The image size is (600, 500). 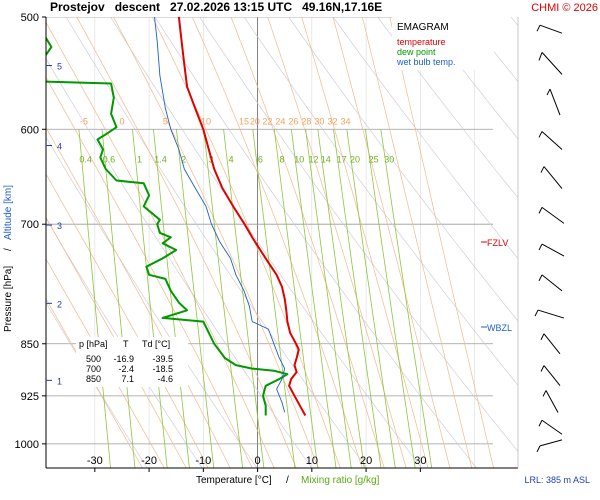 What do you see at coordinates (126, 344) in the screenshot?
I see `table-header-t: T` at bounding box center [126, 344].